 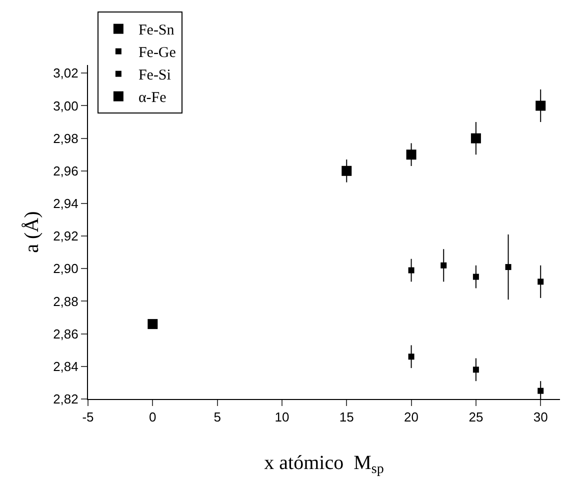 I want to click on y-tick-label: 2,86, so click(x=65, y=334).